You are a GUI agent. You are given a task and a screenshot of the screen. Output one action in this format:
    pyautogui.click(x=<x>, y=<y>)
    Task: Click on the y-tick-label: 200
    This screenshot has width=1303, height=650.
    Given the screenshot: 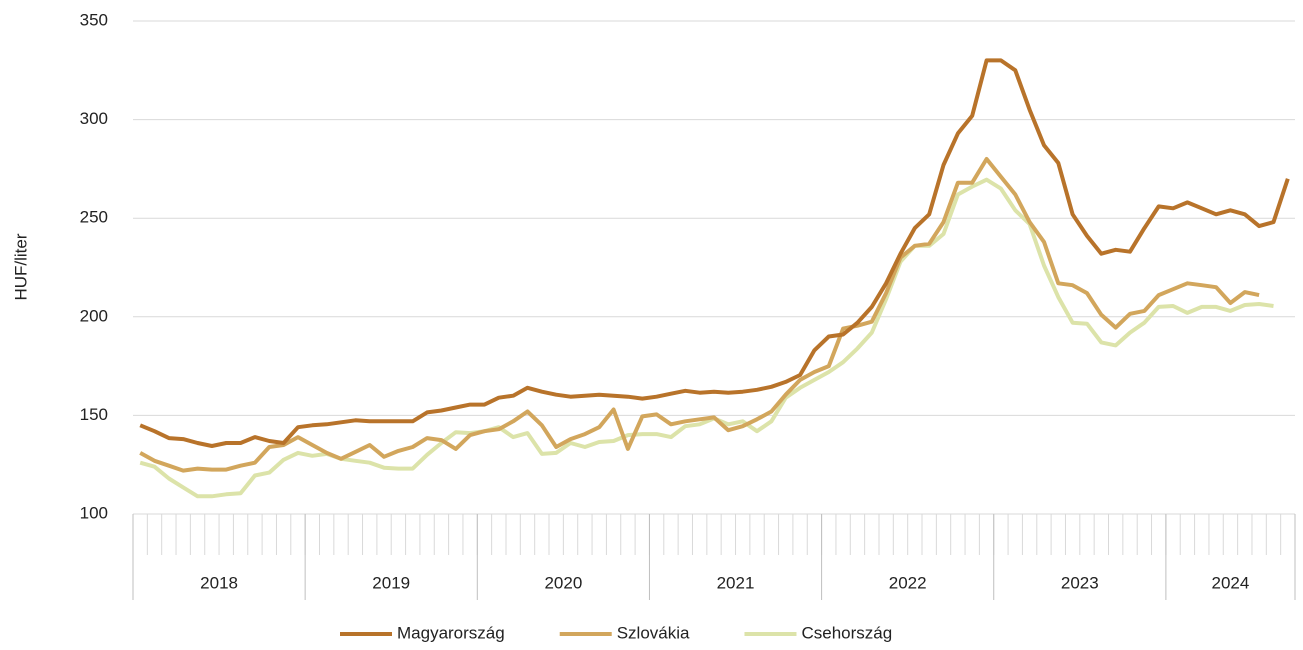 What is the action you would take?
    pyautogui.click(x=94, y=315)
    